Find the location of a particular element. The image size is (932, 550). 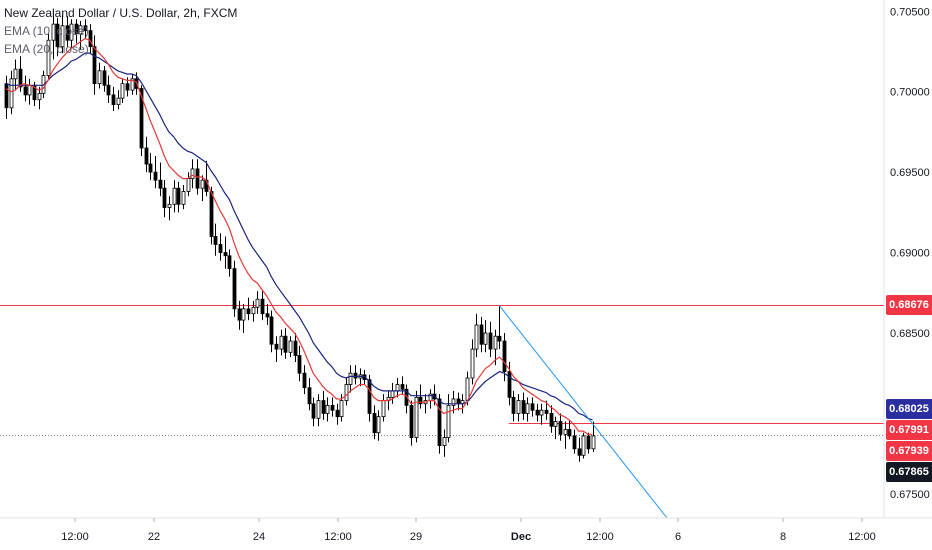

price-tag: 0.68025 is located at coordinates (909, 409).